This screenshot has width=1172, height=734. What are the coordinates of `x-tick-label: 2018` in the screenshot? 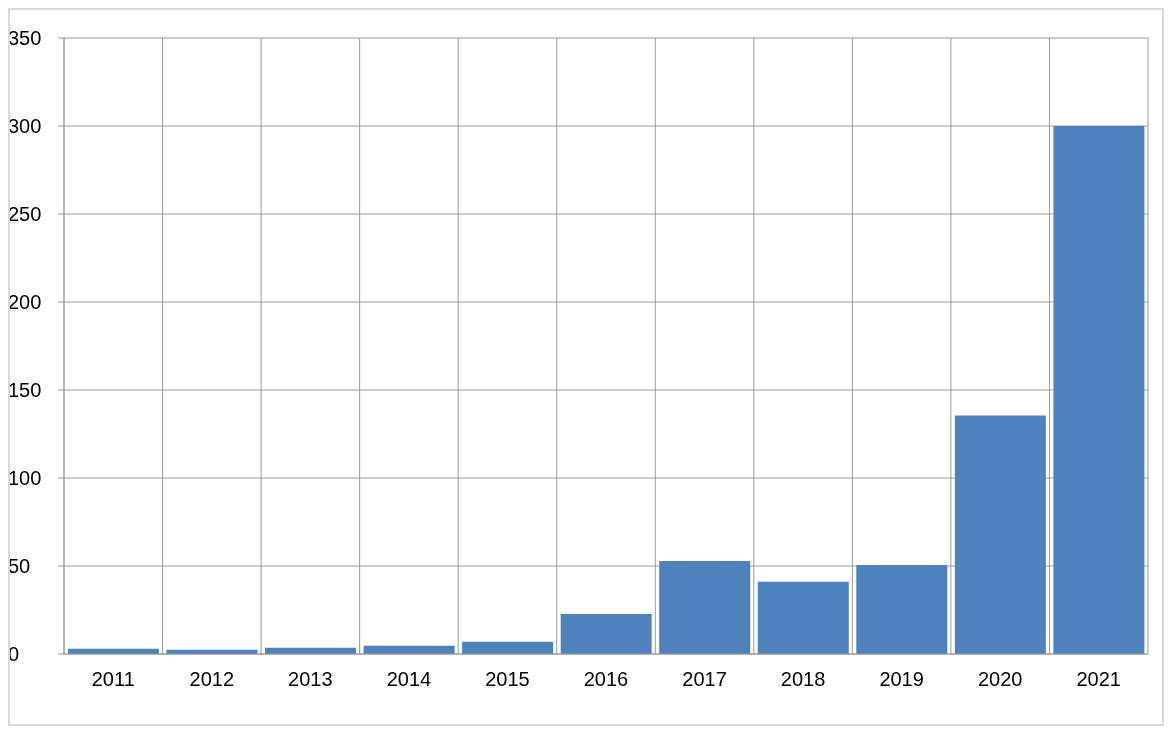 It's located at (803, 679).